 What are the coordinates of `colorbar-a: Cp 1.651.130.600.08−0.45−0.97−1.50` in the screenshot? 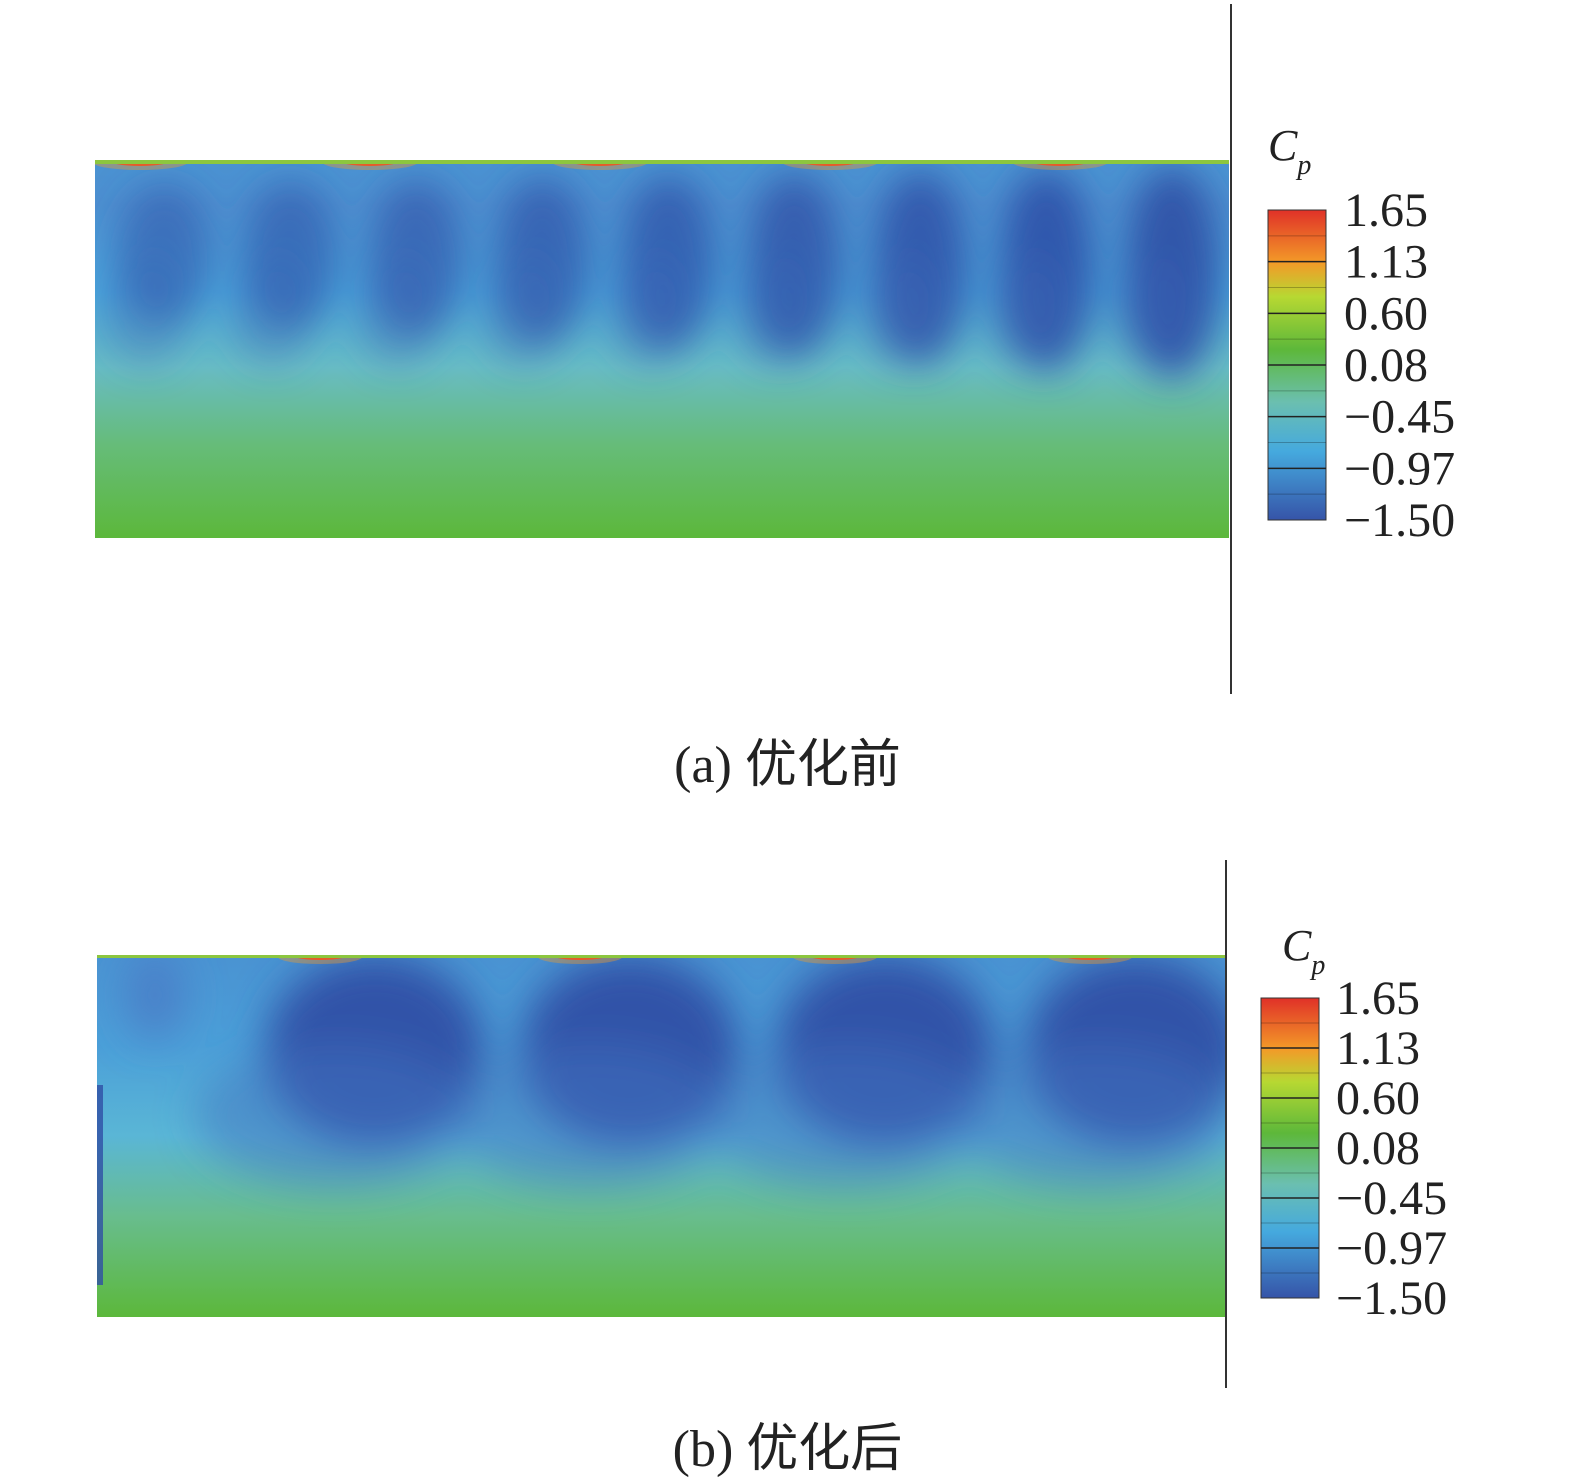 It's located at (1361, 334).